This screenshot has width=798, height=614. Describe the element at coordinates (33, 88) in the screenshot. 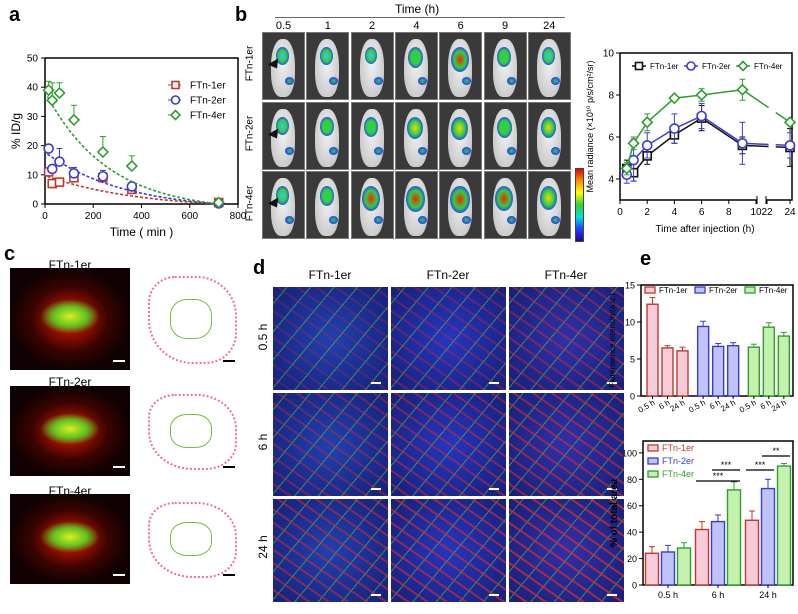

I see `tick-label: 40` at that location.